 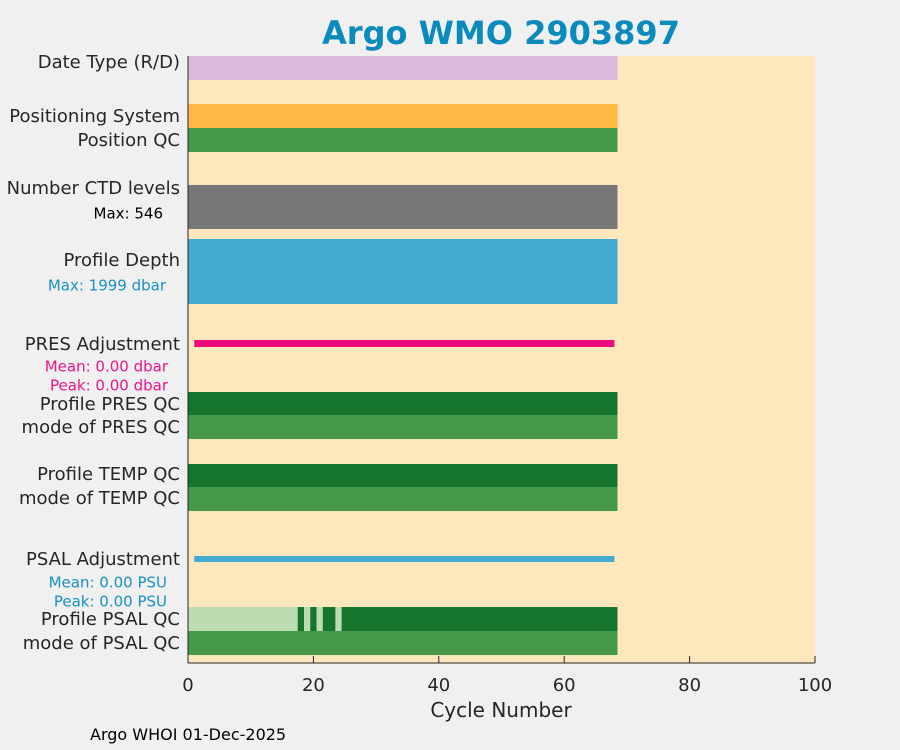 What do you see at coordinates (101, 643) in the screenshot?
I see `row-label-mode-of-psal-qc: mode of PSAL QC` at bounding box center [101, 643].